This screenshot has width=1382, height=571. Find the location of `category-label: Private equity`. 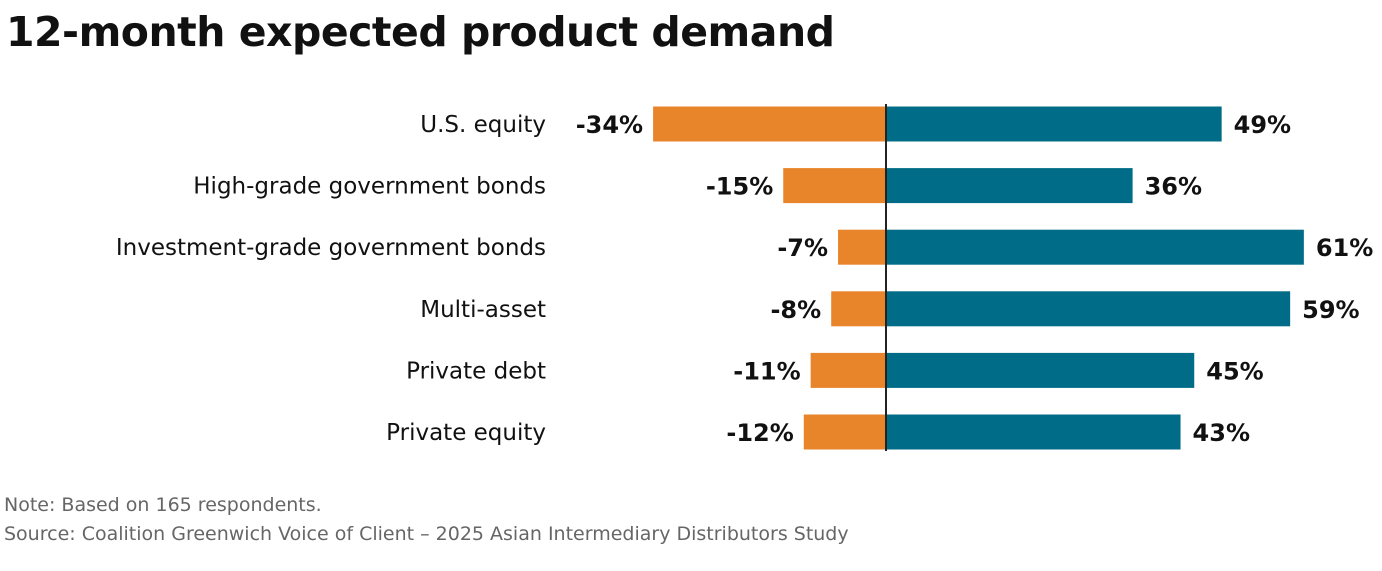

category-label: Private equity is located at coordinates (466, 433).